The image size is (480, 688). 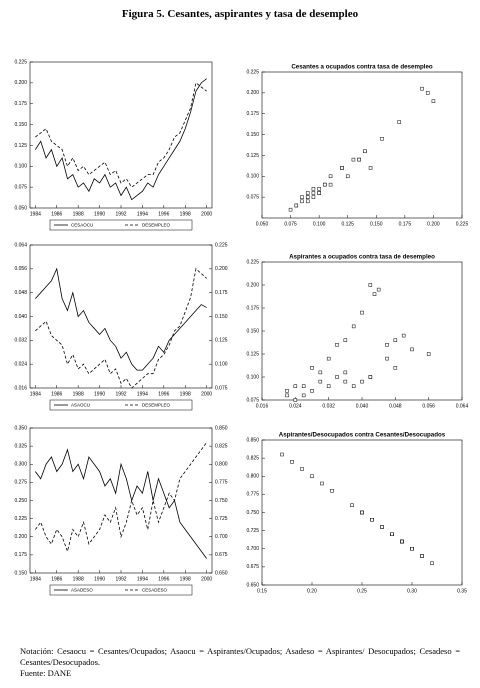 What do you see at coordinates (252, 458) in the screenshot?
I see `y-tick-label: 0.825` at bounding box center [252, 458].